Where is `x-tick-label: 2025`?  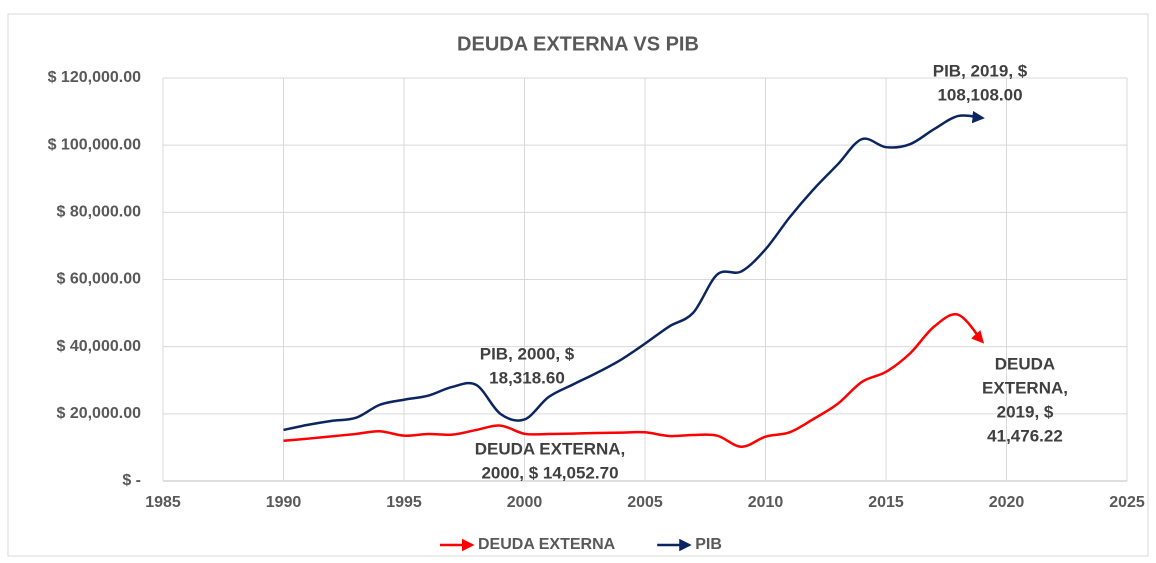
x-tick-label: 2025 is located at coordinates (1127, 502).